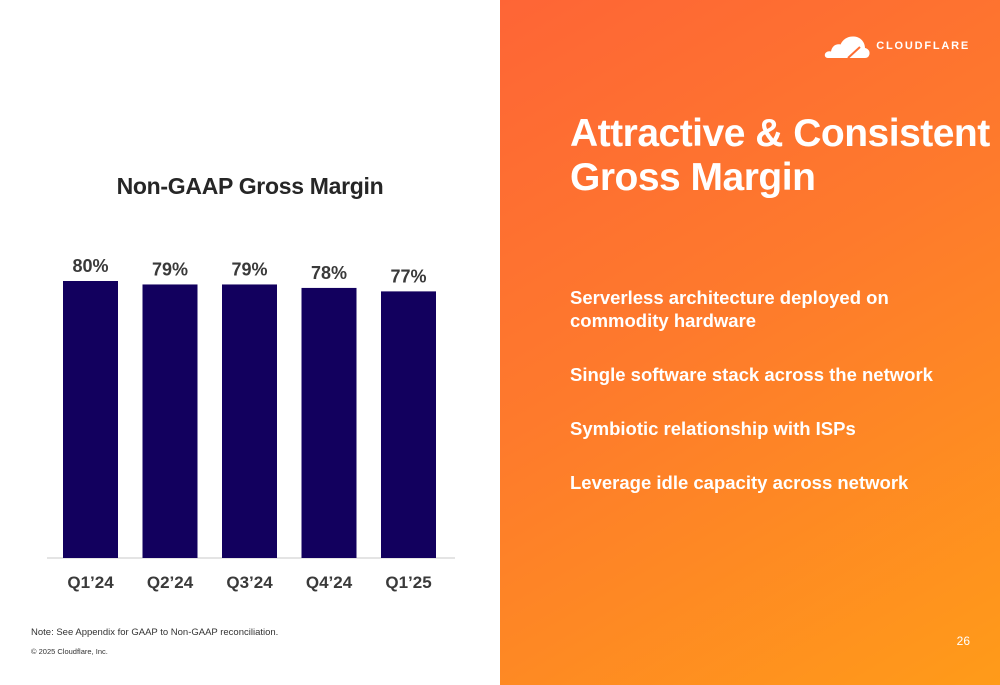  I want to click on x-tick-label-0: Q1’24, so click(90, 582).